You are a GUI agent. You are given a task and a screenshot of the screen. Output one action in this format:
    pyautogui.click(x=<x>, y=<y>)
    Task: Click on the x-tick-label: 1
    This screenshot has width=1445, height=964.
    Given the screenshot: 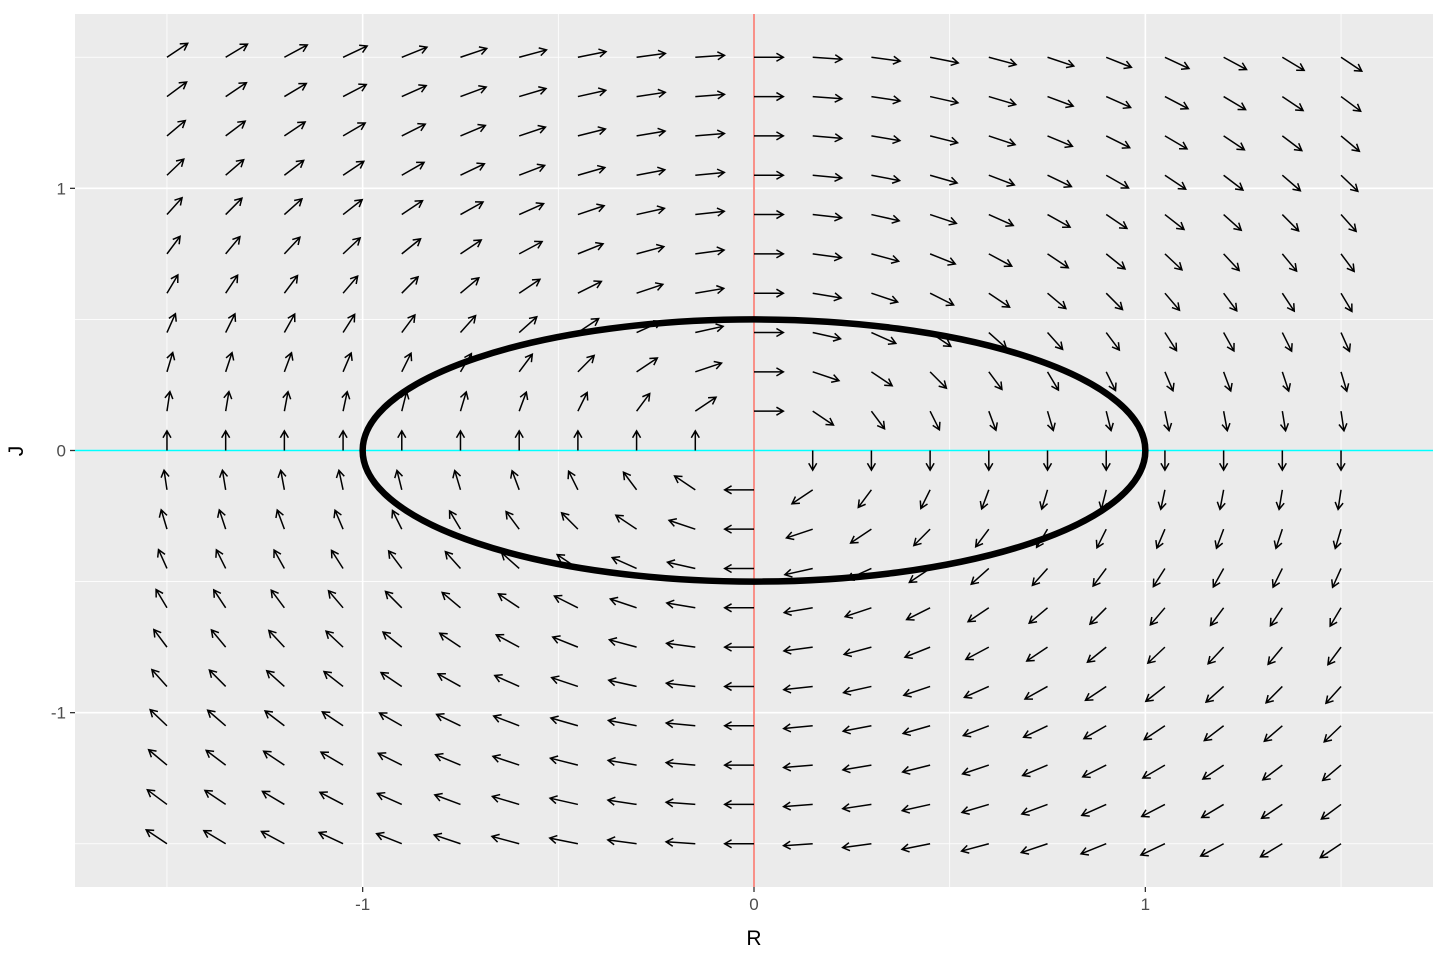 What is the action you would take?
    pyautogui.click(x=1145, y=904)
    